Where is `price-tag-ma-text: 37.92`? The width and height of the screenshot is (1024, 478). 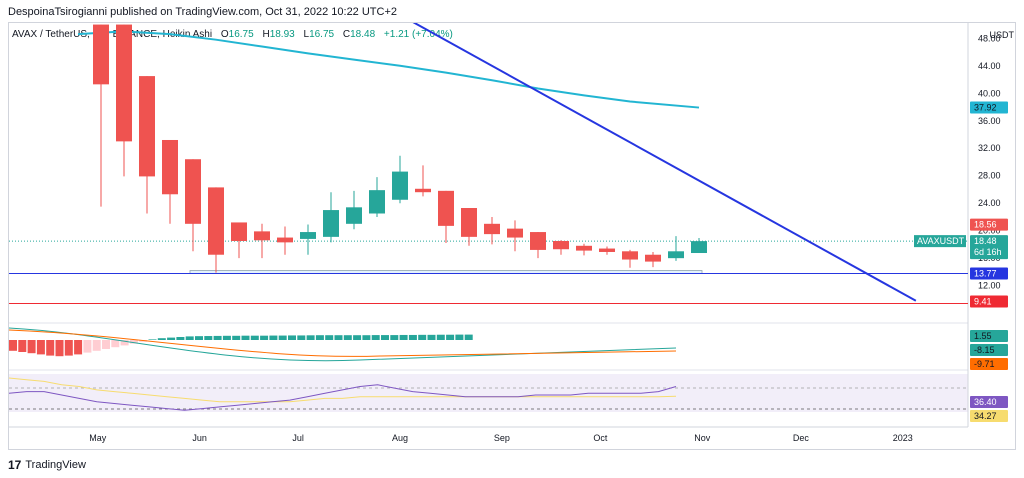 price-tag-ma-text: 37.92 is located at coordinates (985, 108).